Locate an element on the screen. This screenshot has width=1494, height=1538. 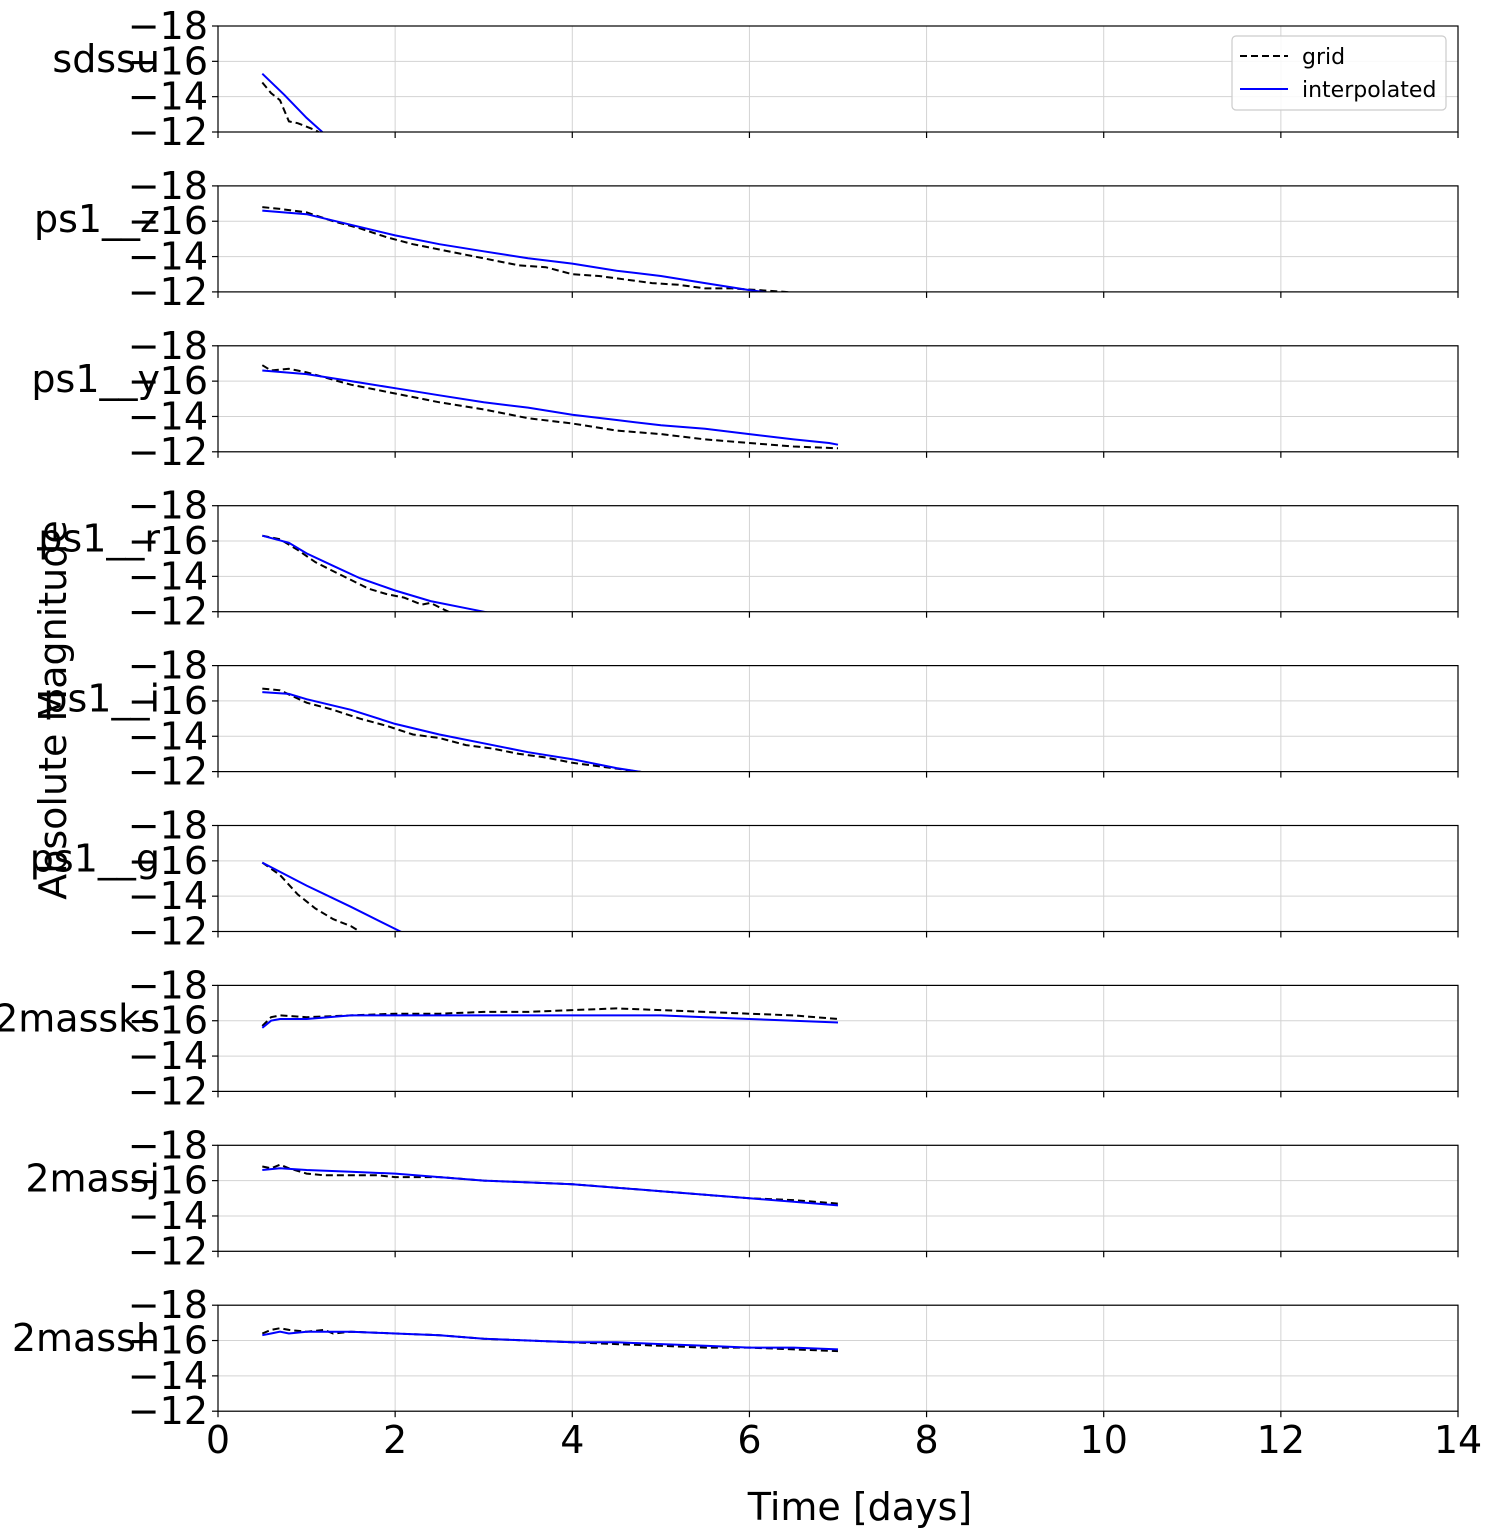
panel-label: ps1__g is located at coordinates (95, 859).